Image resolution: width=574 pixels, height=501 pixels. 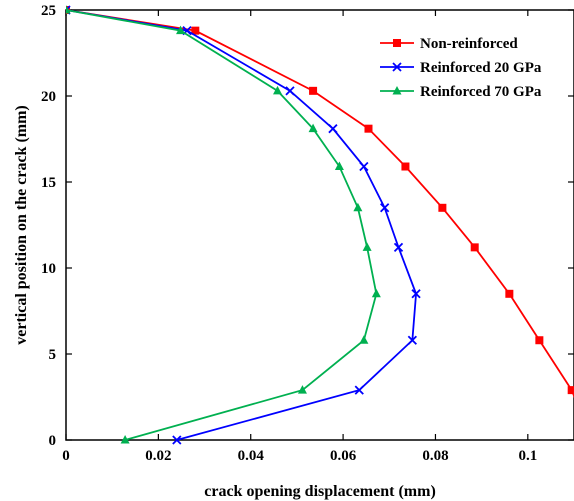 I want to click on x-axis-title: crack opening displacement (mm), so click(x=320, y=491).